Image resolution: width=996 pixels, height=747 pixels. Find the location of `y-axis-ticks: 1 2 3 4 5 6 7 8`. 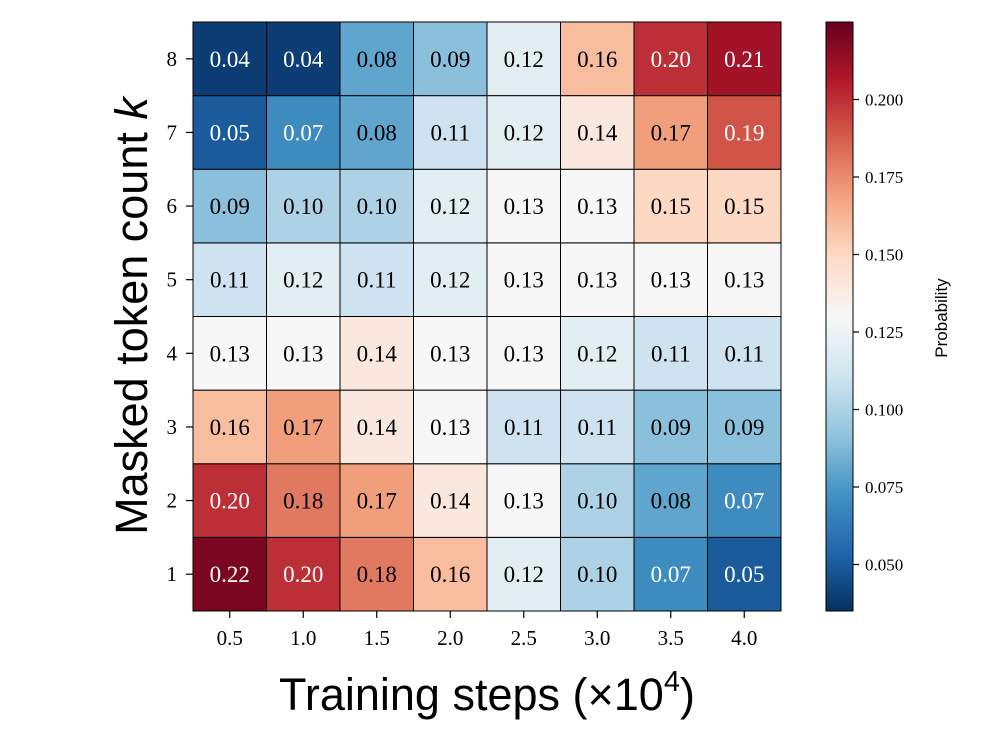

y-axis-ticks: 1 2 3 4 5 6 7 8 is located at coordinates (180, 316).